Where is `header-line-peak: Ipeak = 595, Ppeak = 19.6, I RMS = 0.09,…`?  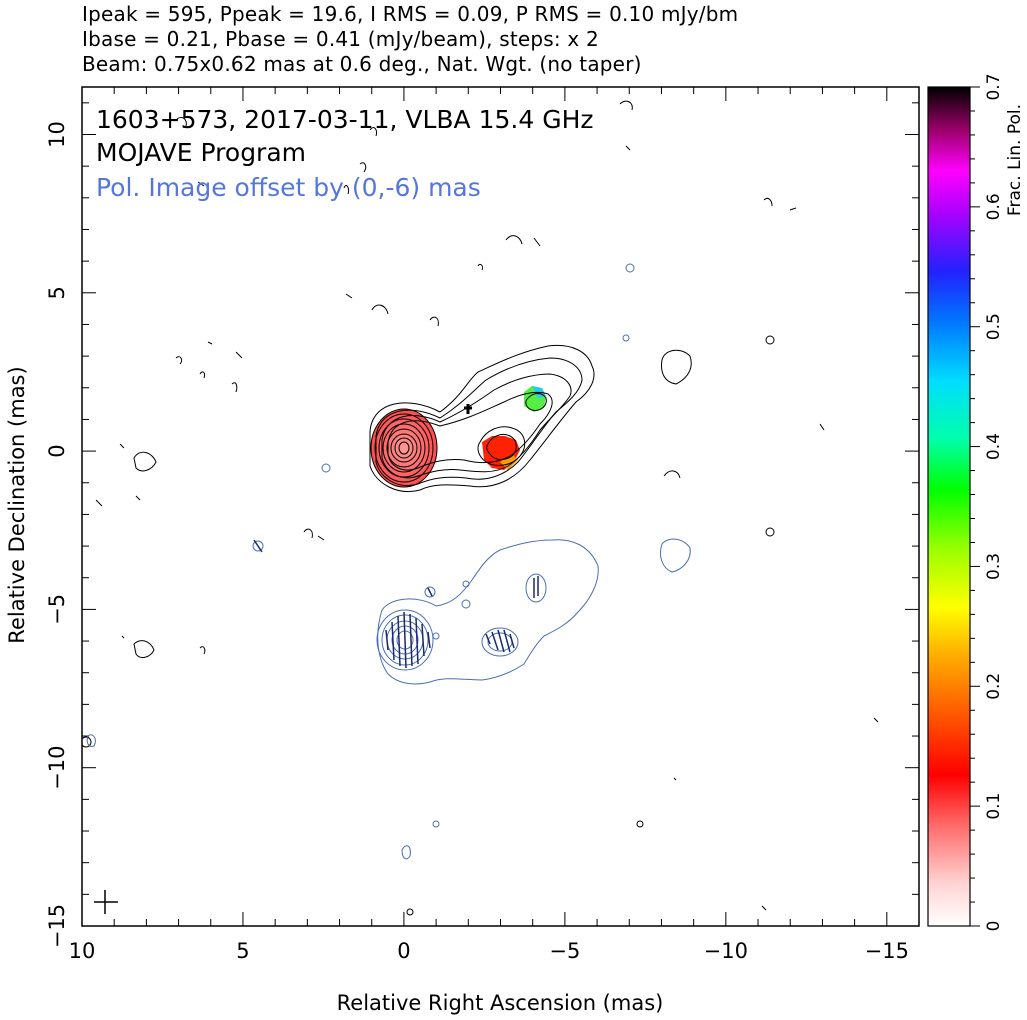 header-line-peak: Ipeak = 595, Ppeak = 19.6, I RMS = 0.09,… is located at coordinates (410, 14).